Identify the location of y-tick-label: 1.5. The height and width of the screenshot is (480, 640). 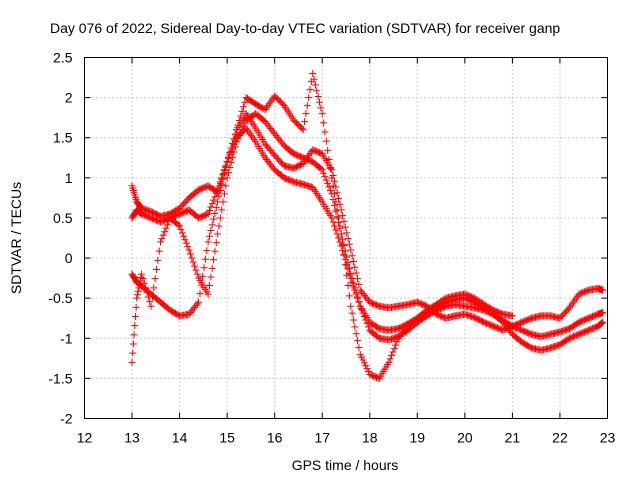
(63, 138).